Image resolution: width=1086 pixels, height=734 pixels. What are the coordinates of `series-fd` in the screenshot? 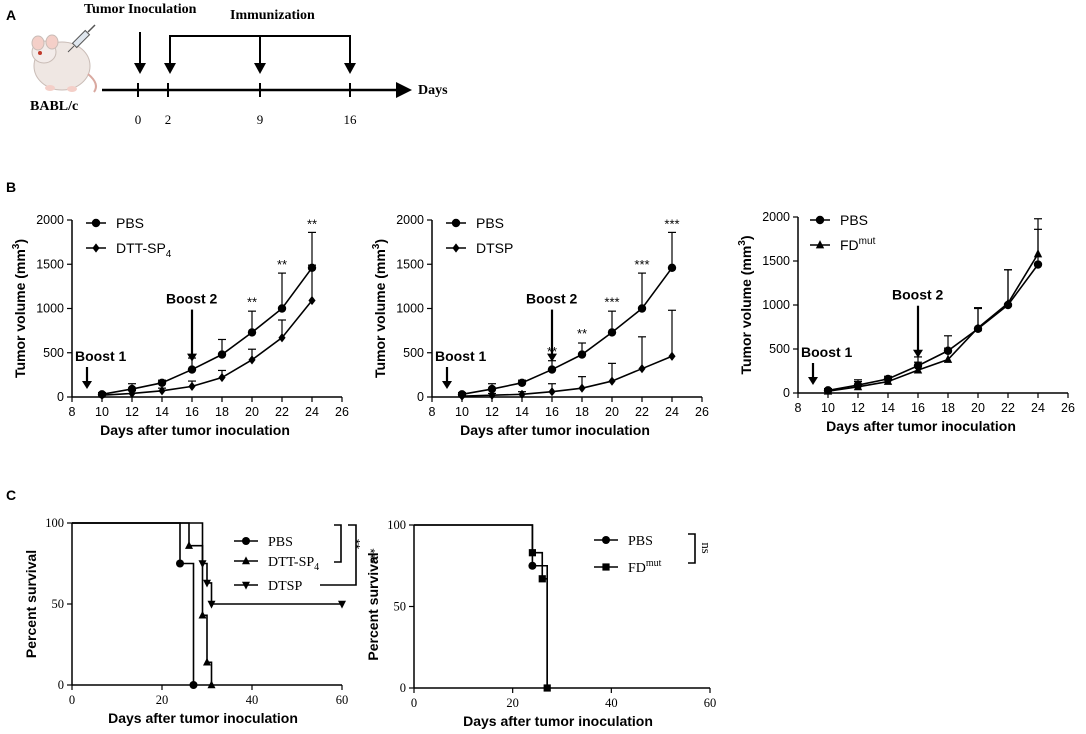 It's located at (482, 608).